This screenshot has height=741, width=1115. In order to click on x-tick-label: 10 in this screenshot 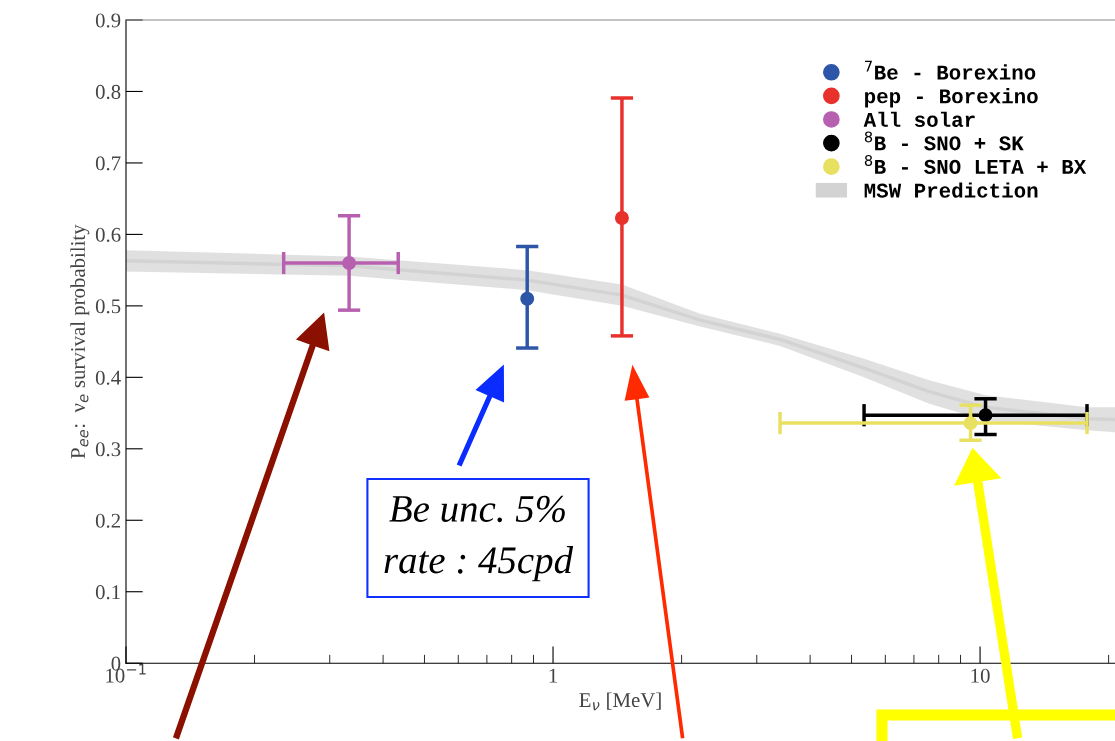, I will do `click(980, 675)`.